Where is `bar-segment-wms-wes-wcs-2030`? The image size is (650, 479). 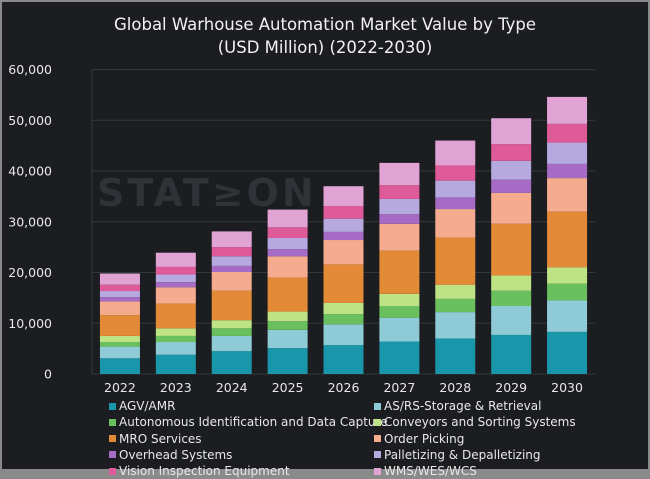
bar-segment-wms-wes-wcs-2030 is located at coordinates (567, 110).